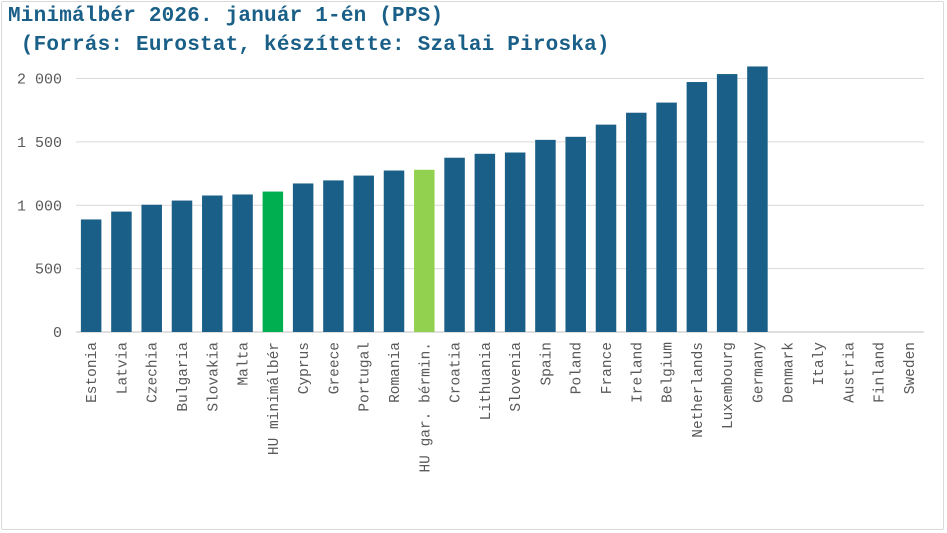 This screenshot has width=947, height=533. I want to click on y-axis: 0 500 1 000 1 500 2 000, so click(39, 207).